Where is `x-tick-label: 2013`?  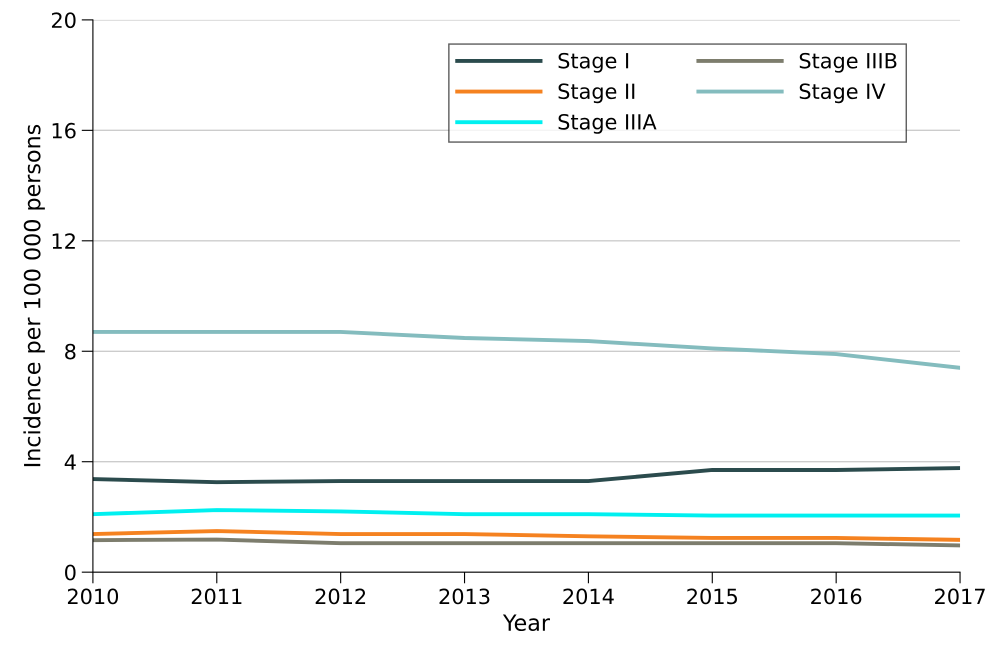
x-tick-label: 2013 is located at coordinates (465, 596).